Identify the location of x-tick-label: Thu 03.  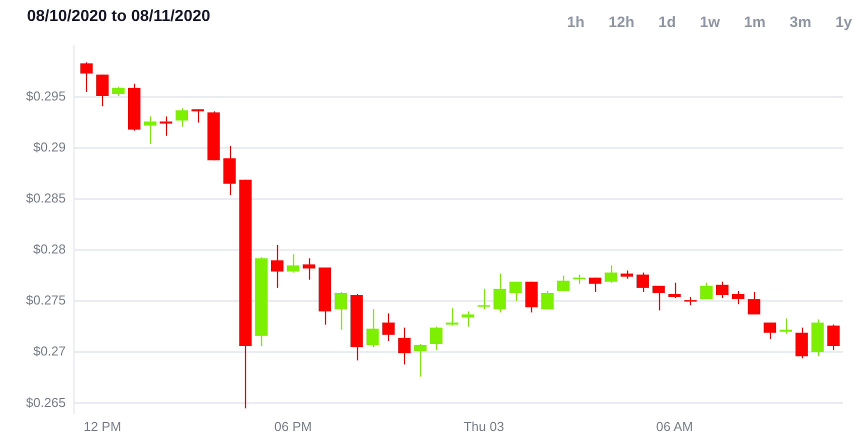
(484, 426).